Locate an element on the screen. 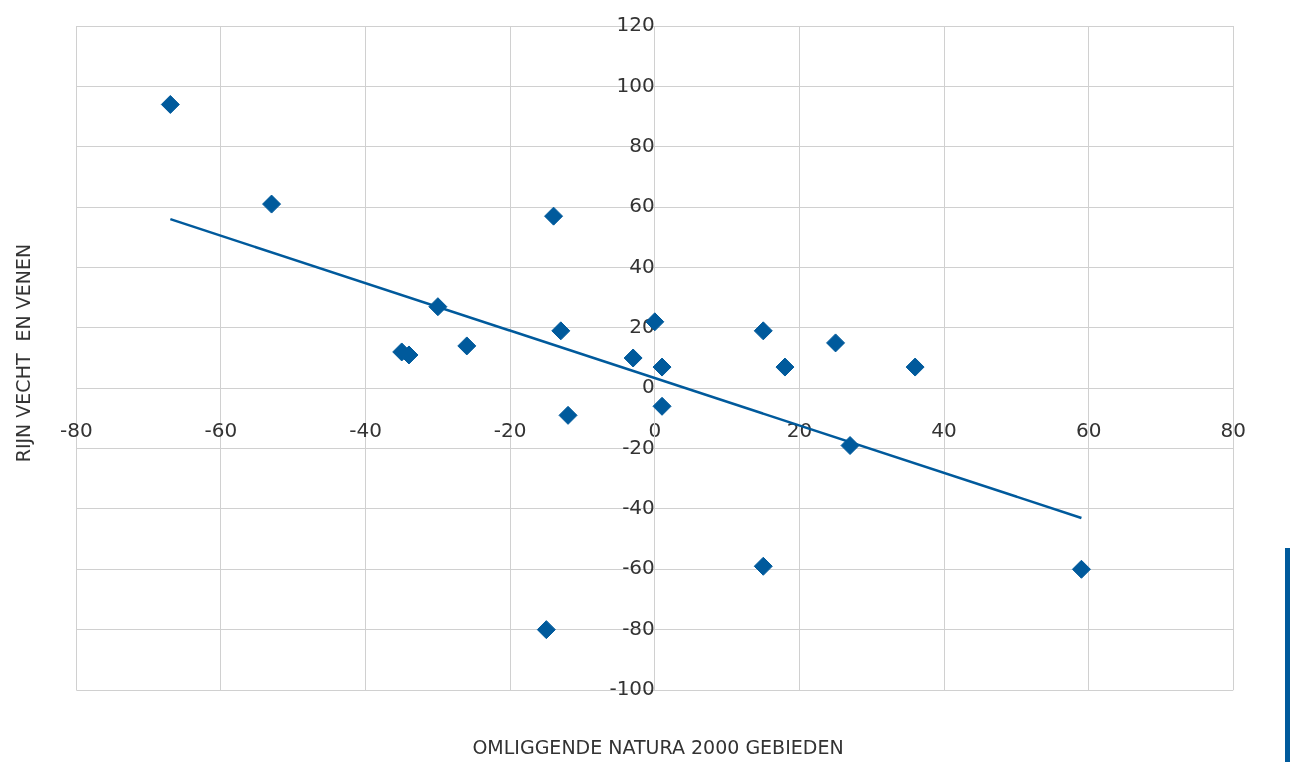 This screenshot has height=762, width=1290. y-tick-label: 60 is located at coordinates (642, 205).